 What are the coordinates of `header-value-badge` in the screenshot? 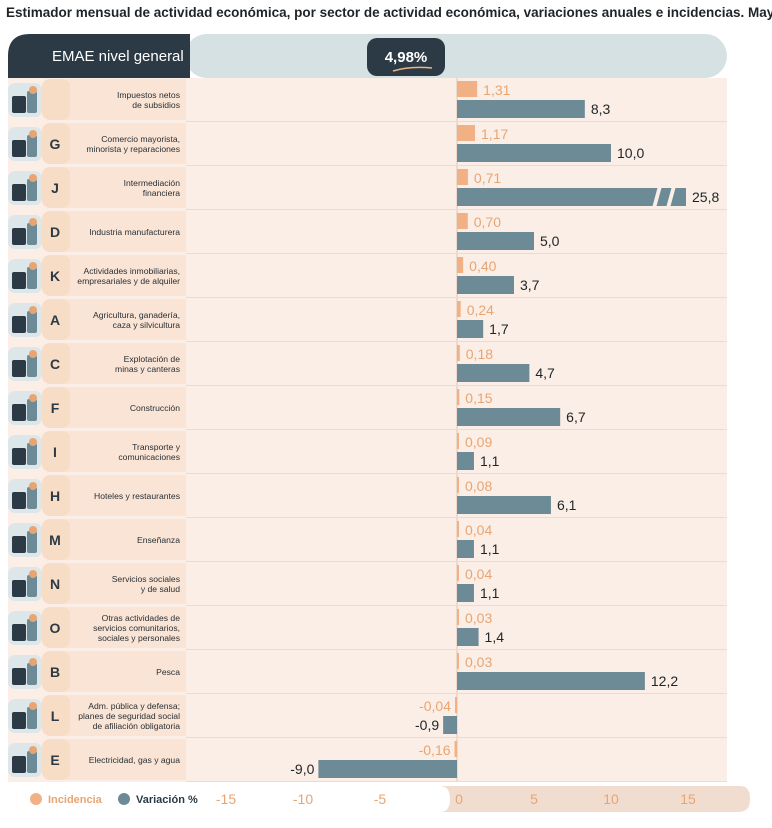 It's located at (406, 57).